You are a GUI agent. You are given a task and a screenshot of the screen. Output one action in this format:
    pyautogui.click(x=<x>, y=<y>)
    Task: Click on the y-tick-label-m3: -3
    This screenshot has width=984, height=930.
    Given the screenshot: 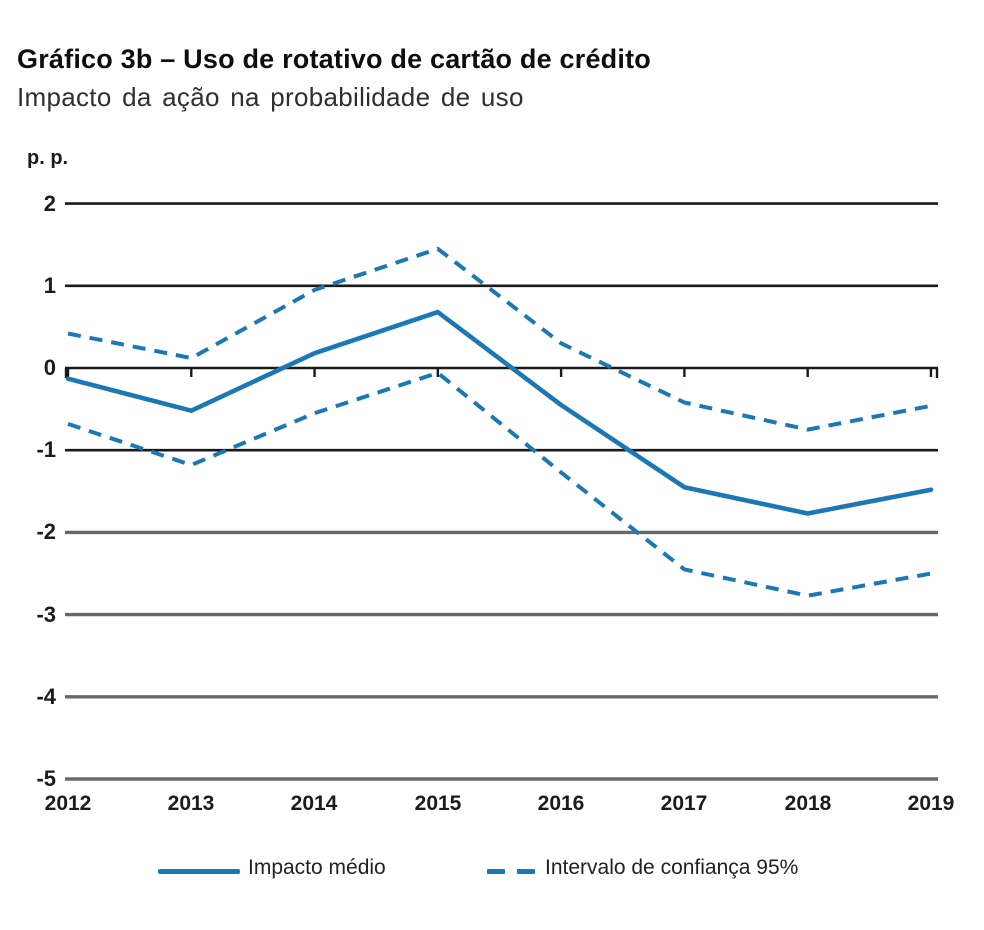 What is the action you would take?
    pyautogui.click(x=46, y=614)
    